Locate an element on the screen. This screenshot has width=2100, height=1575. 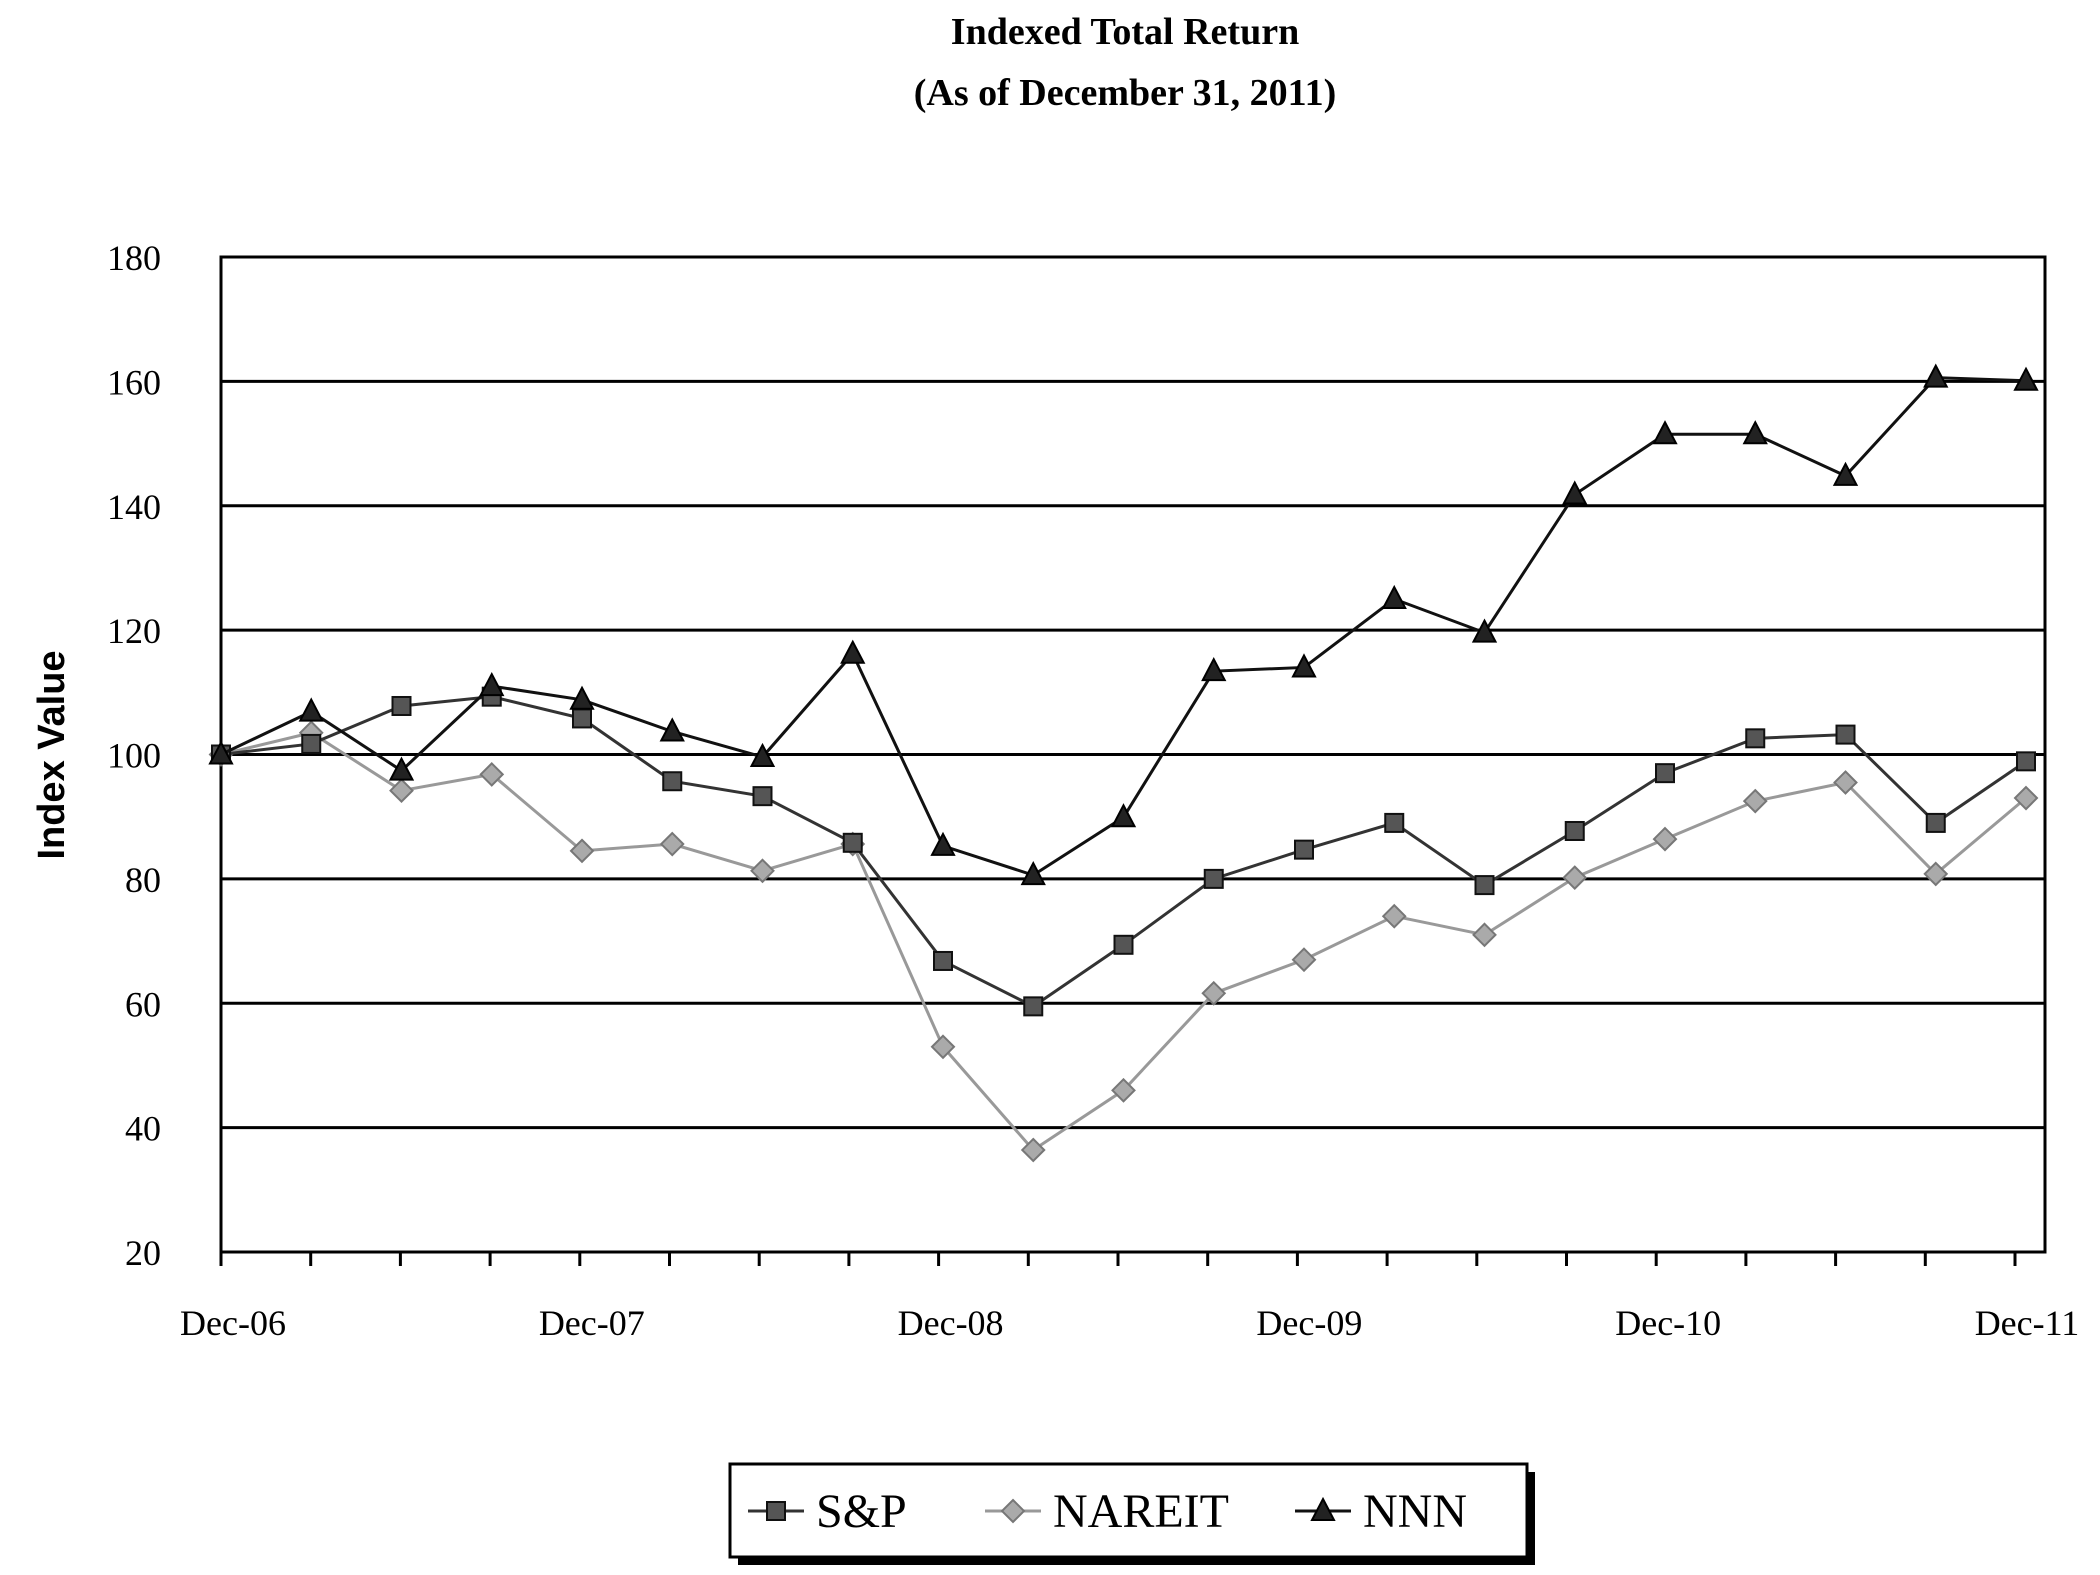
x-tick-label: Dec-10 is located at coordinates (1668, 1323).